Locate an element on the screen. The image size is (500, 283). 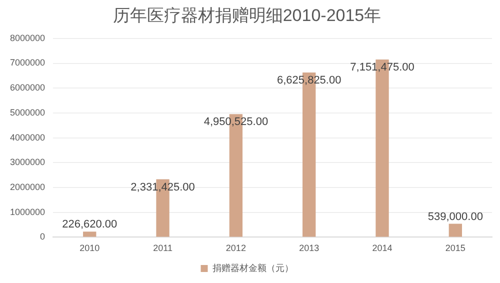
y-tick-label: 5000000 is located at coordinates (28, 112).